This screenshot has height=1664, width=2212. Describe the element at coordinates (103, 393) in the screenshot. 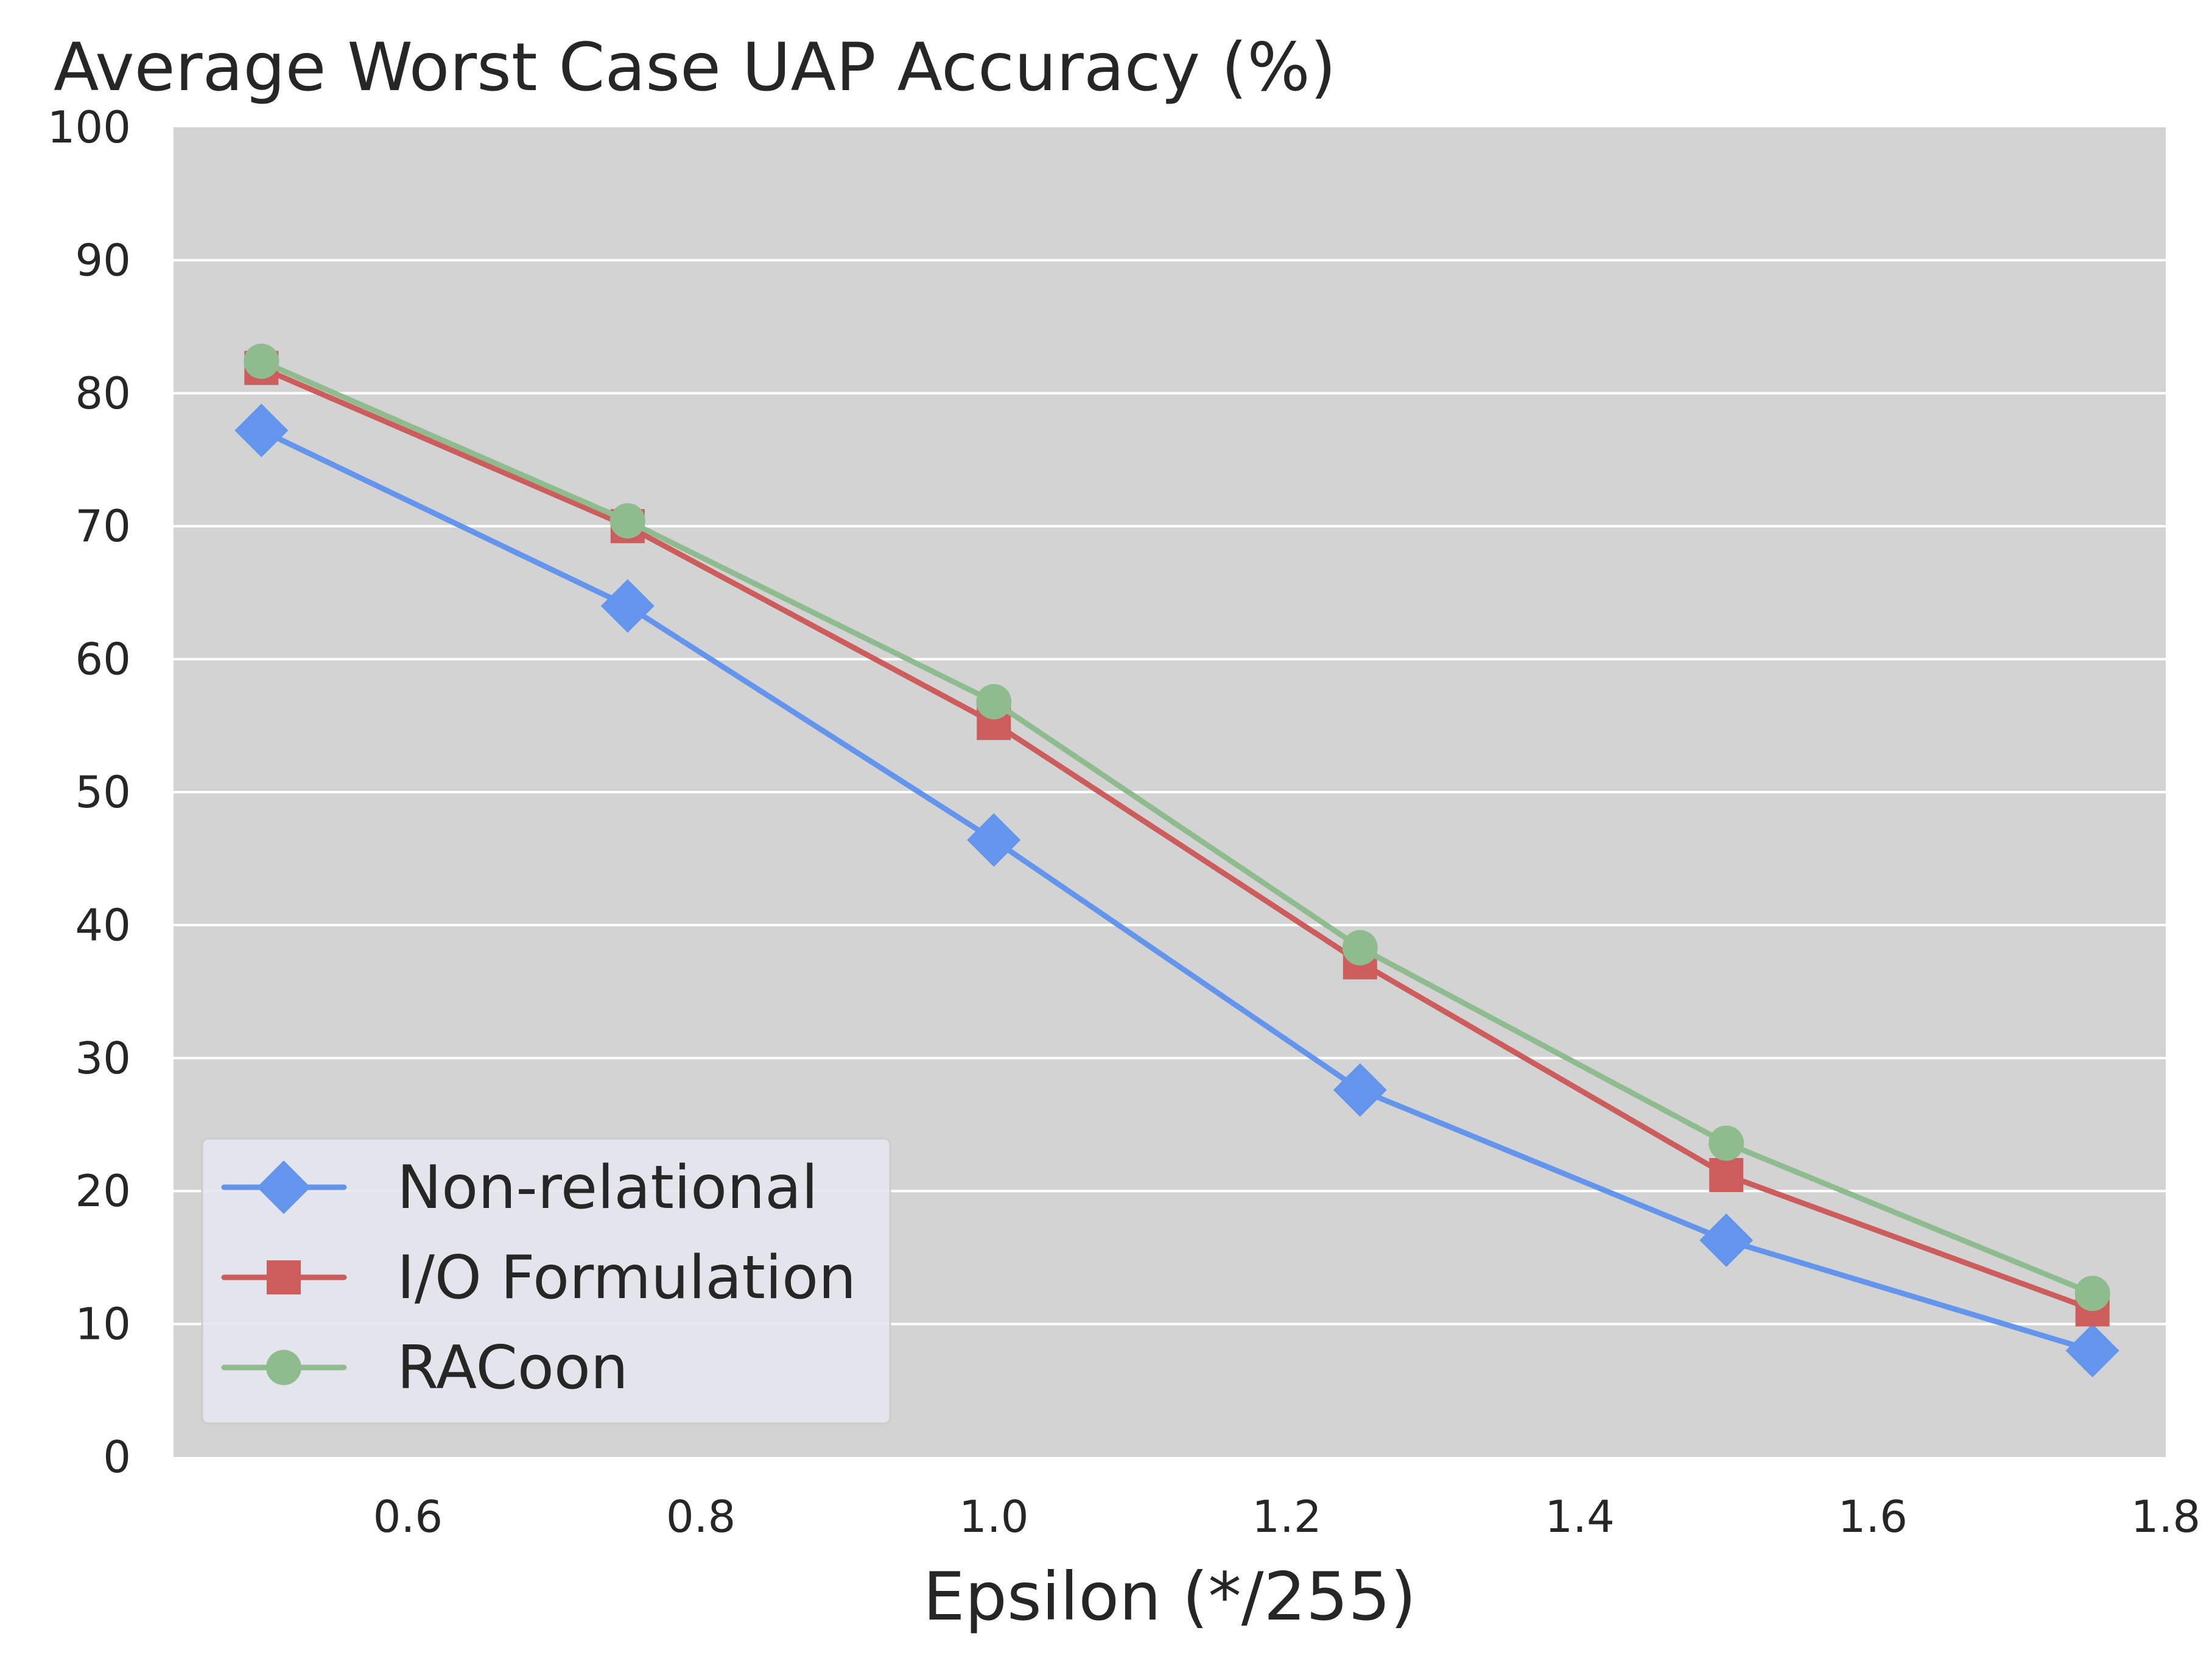

I see `y-tick-label: 80` at that location.